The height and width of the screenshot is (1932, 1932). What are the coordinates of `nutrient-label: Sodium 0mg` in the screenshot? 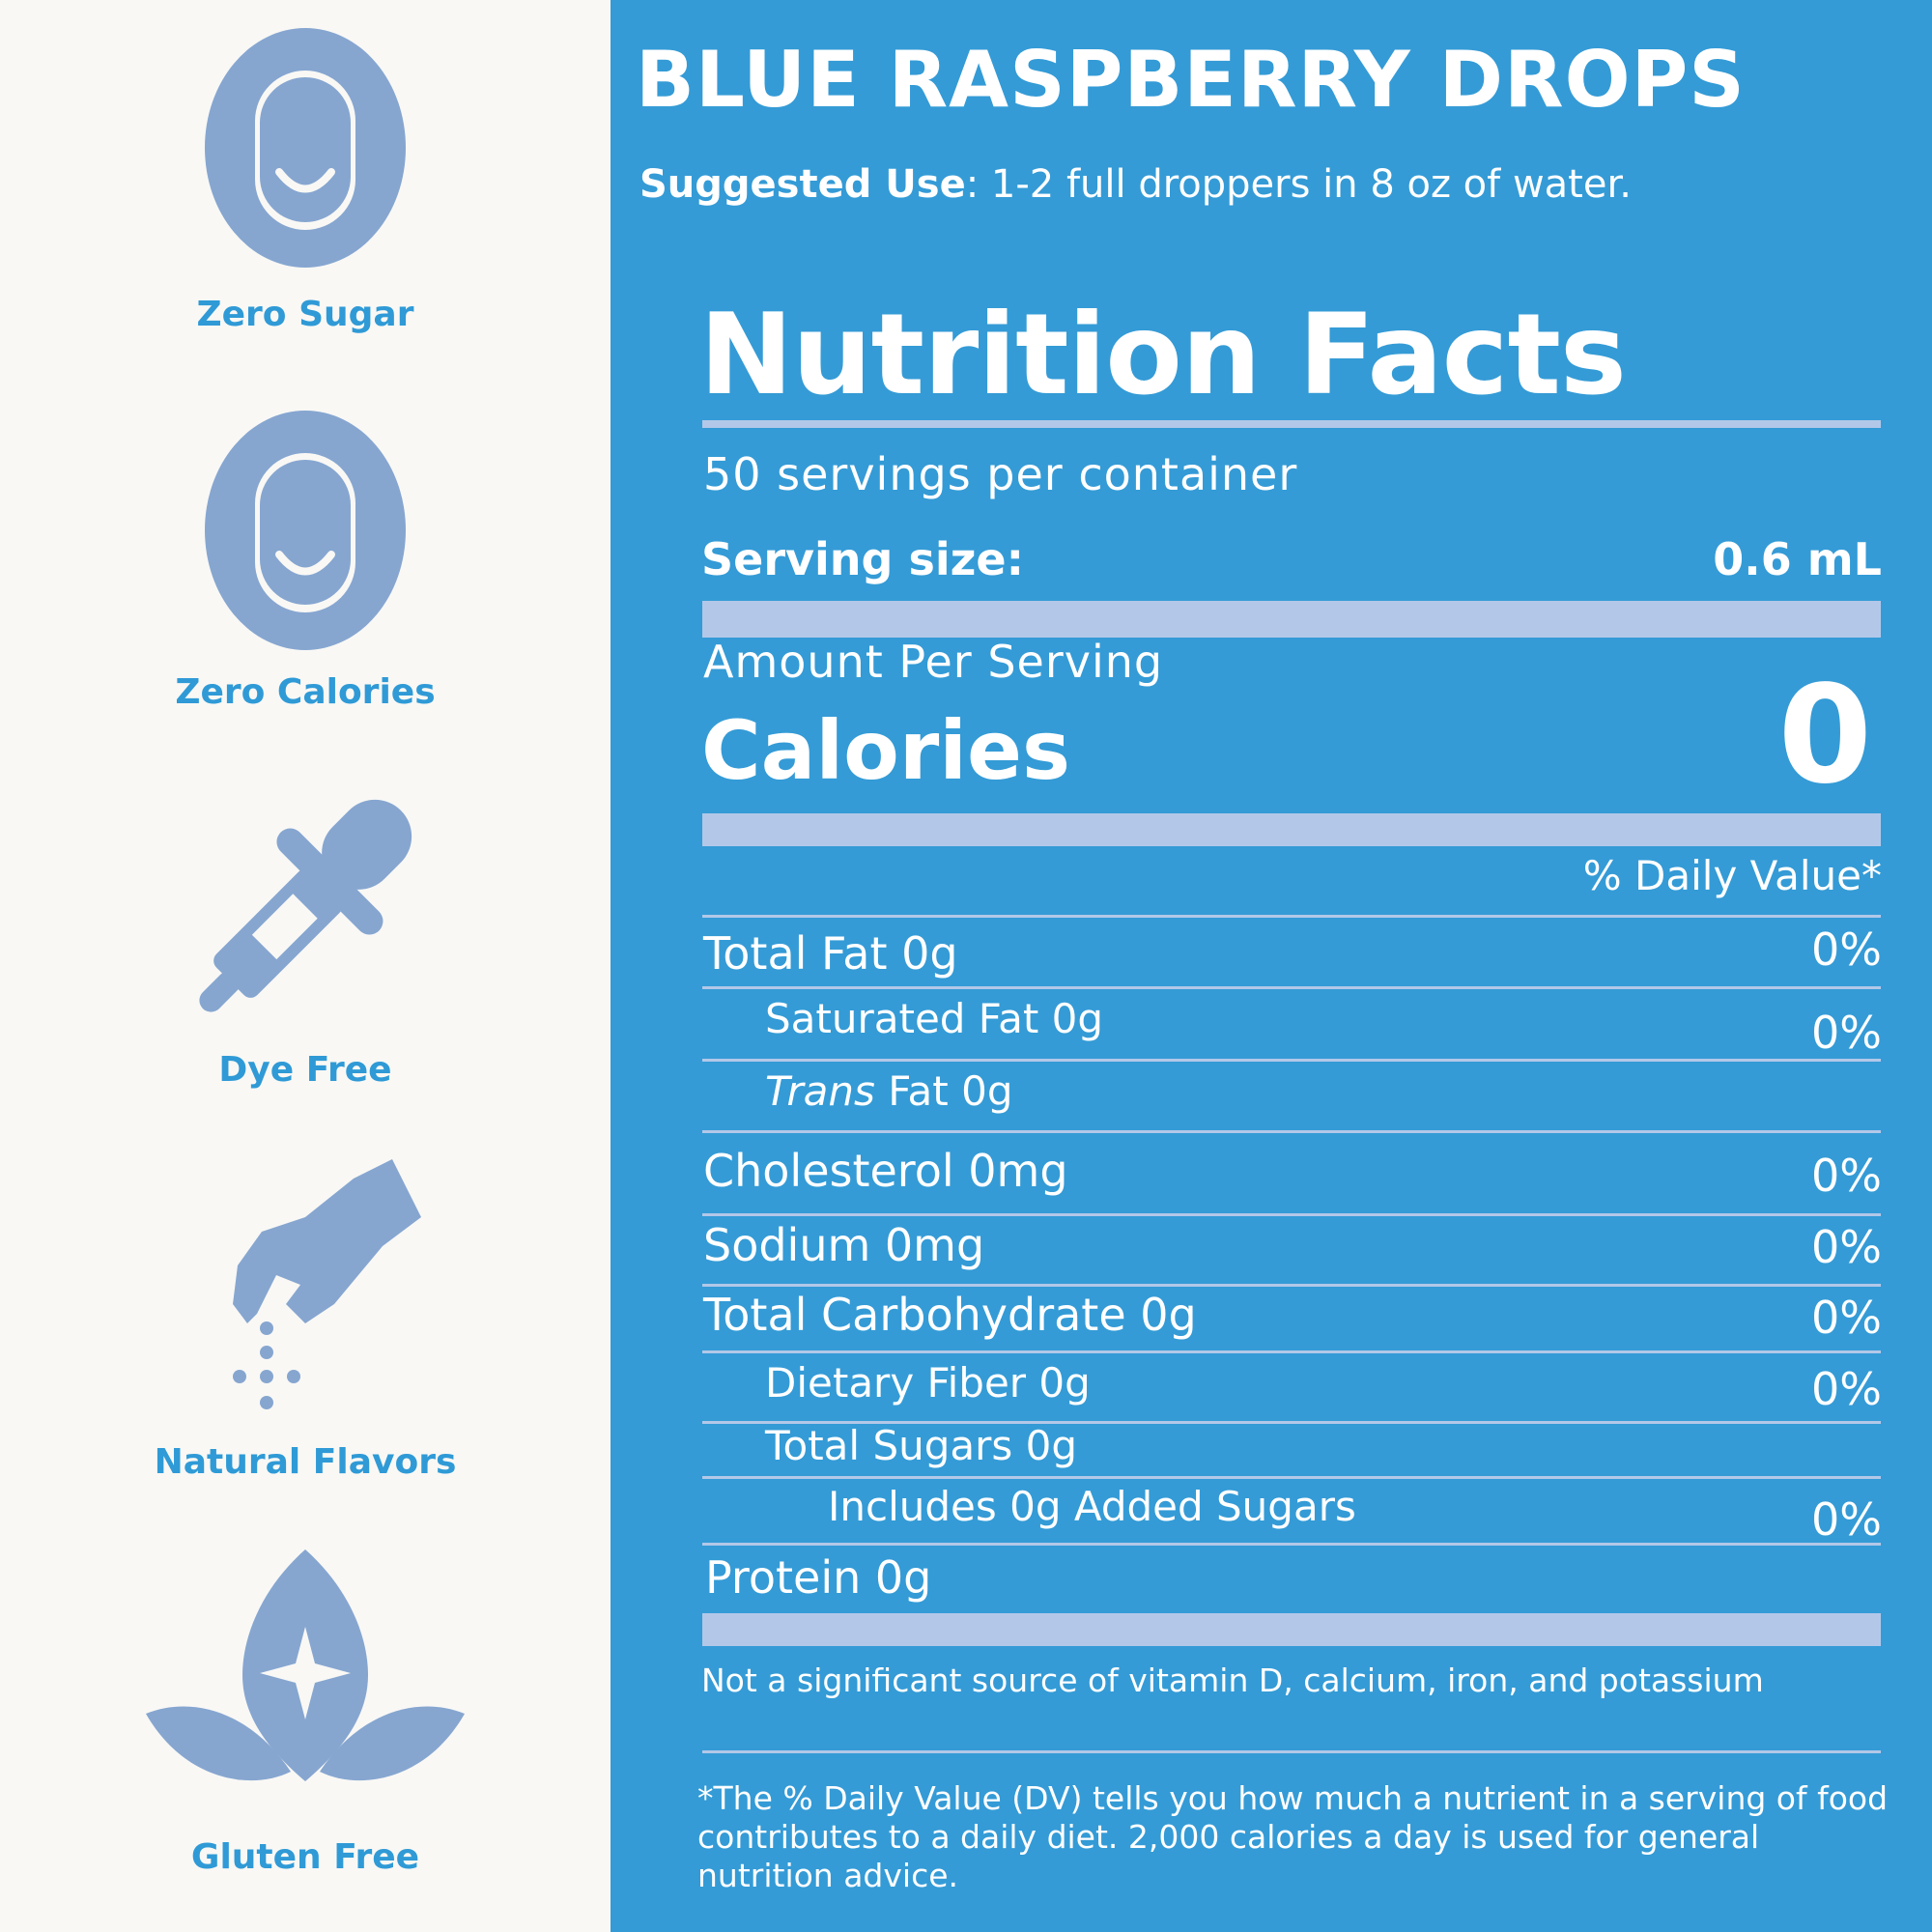 It's located at (844, 1245).